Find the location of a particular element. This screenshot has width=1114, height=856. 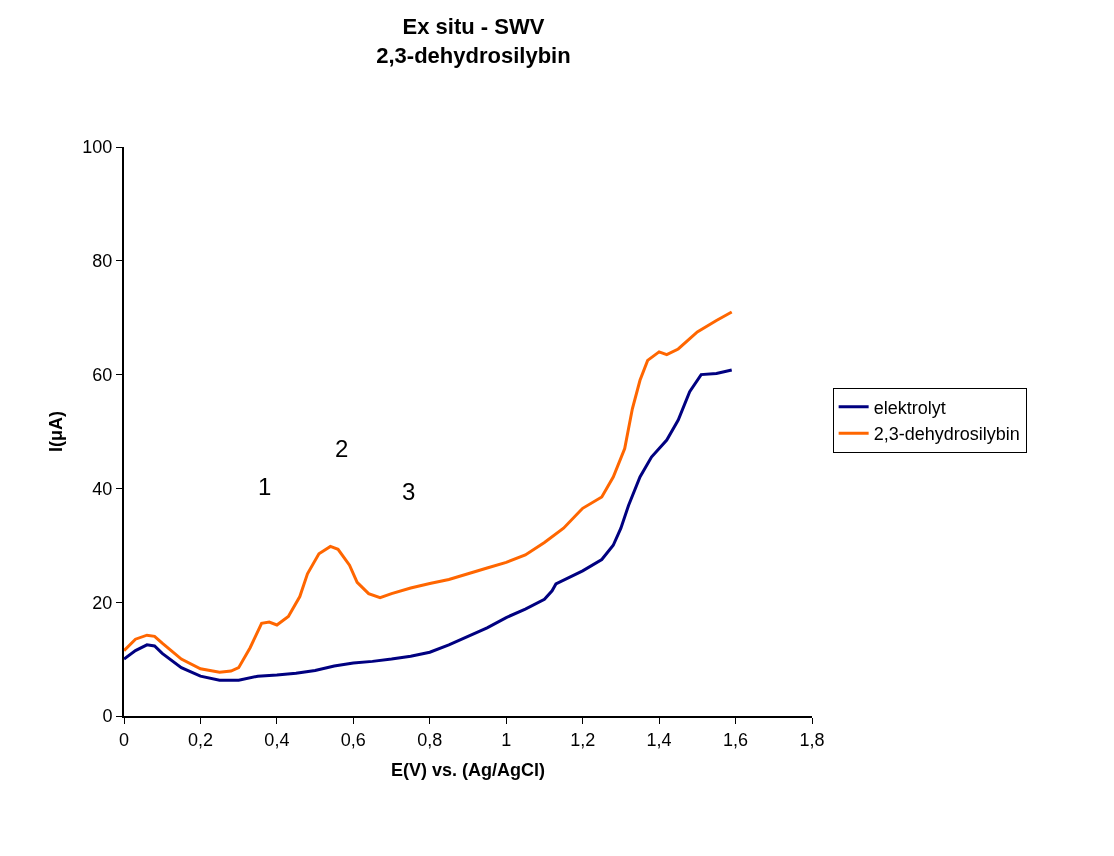

y-tick-label: 20 is located at coordinates (102, 602).